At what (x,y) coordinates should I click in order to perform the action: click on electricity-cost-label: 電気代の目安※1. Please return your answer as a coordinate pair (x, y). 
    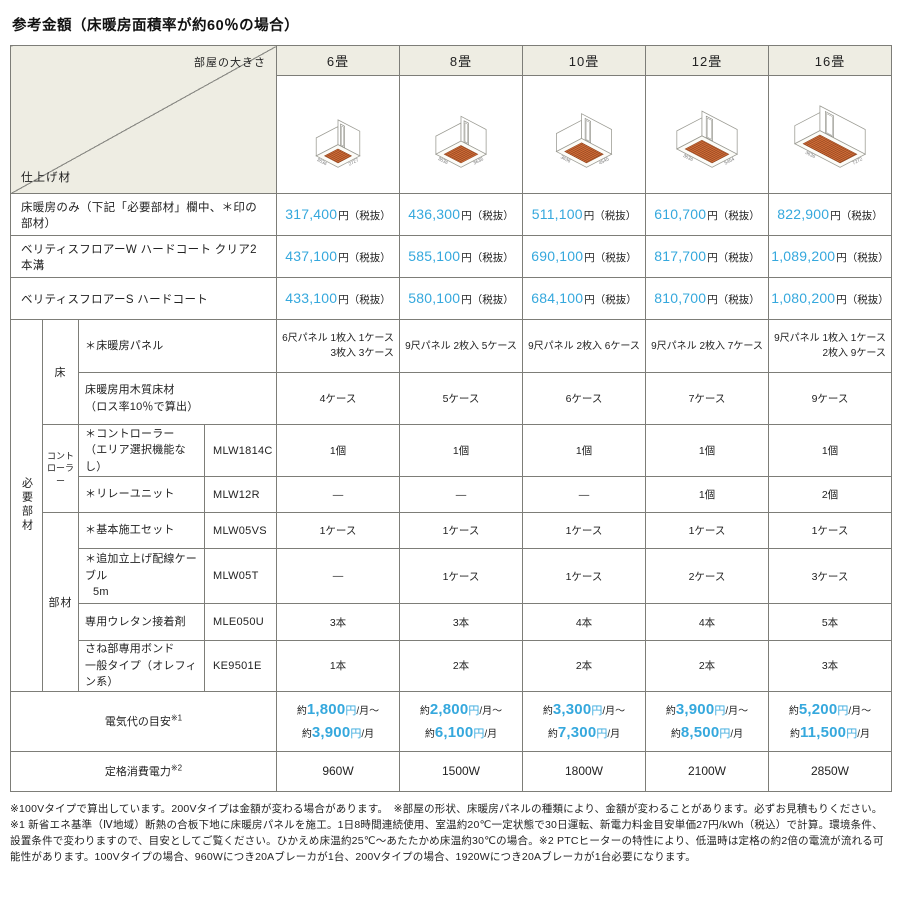
    Looking at the image, I should click on (143, 721).